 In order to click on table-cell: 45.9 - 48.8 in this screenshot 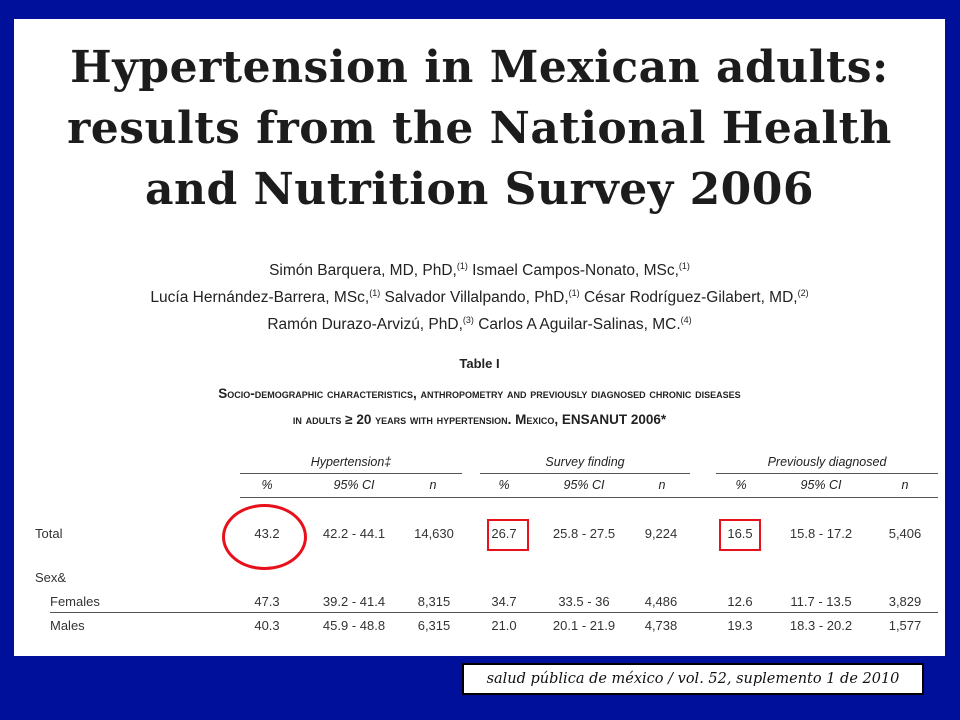, I will do `click(354, 625)`.